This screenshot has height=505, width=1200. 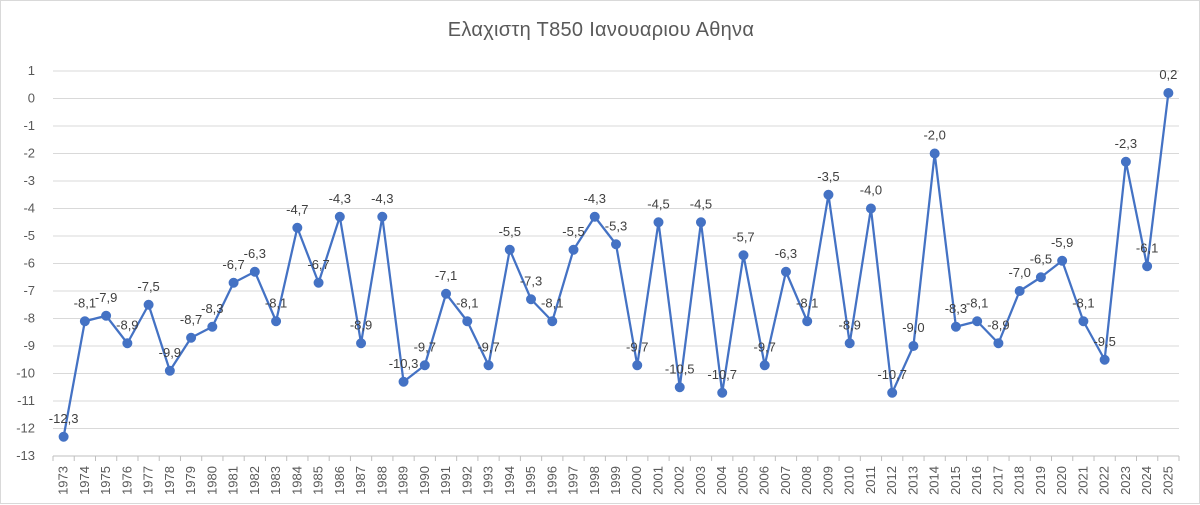 I want to click on y-tick-label: -6, so click(x=29, y=263).